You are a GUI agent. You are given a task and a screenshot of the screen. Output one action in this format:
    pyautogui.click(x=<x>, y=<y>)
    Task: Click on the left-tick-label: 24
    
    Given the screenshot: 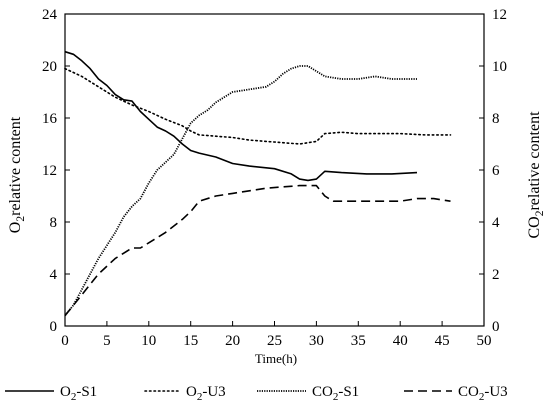 What is the action you would take?
    pyautogui.click(x=50, y=15)
    